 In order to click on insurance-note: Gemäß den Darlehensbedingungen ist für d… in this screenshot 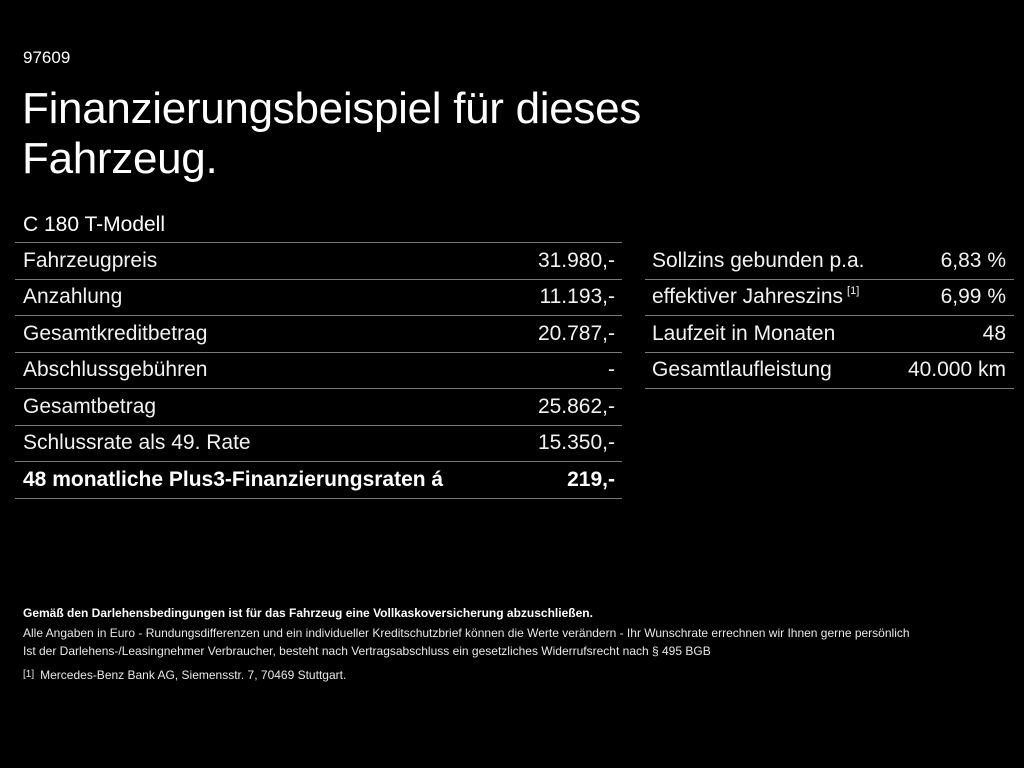, I will do `click(308, 613)`.